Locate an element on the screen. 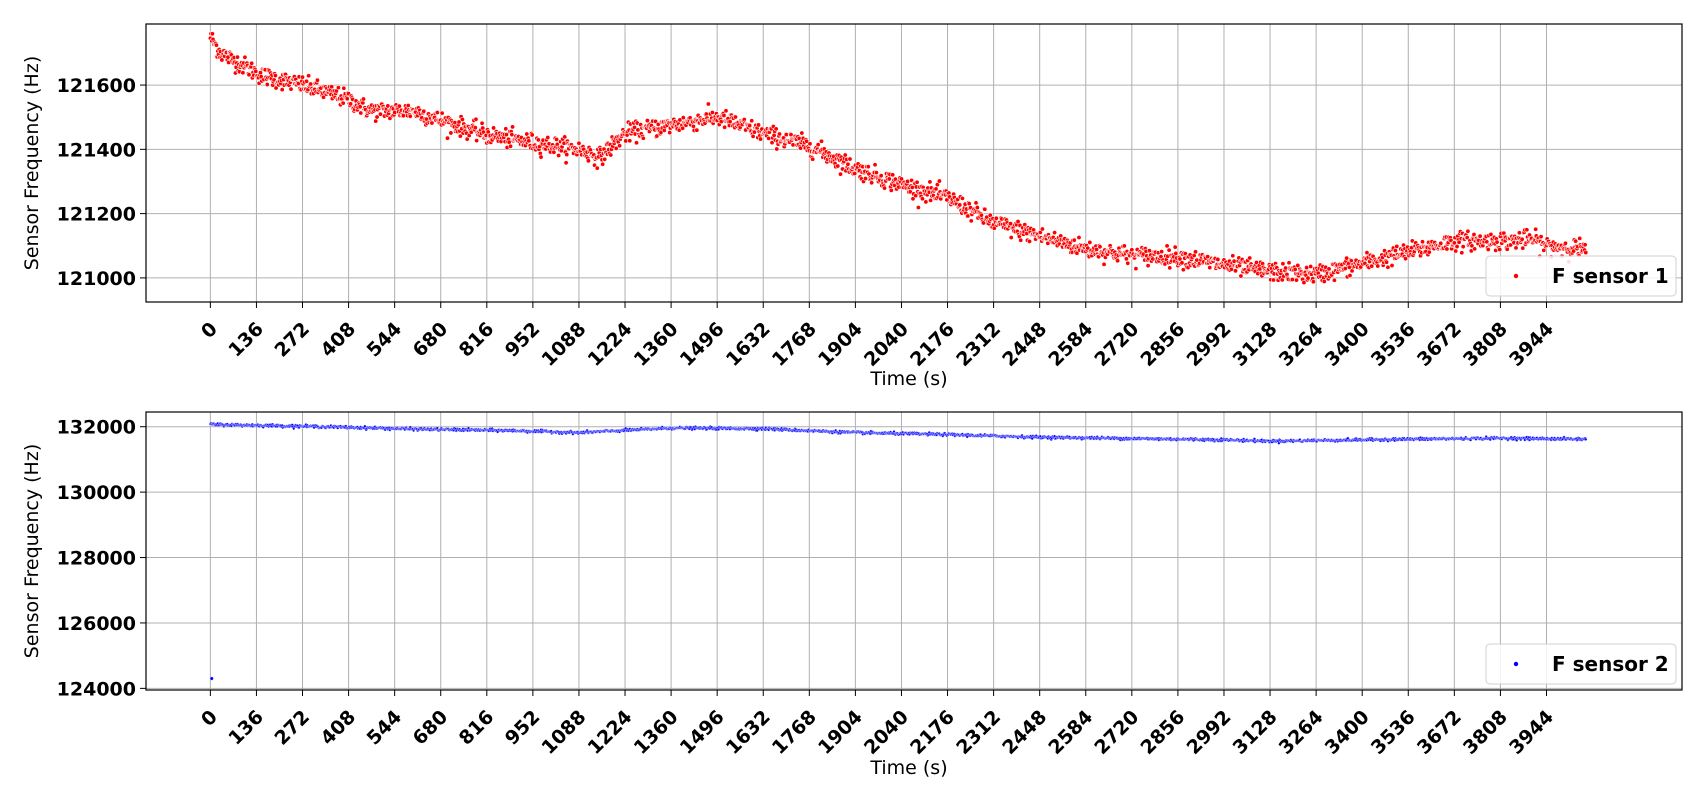  y-tick-label: 121600 is located at coordinates (96, 86).